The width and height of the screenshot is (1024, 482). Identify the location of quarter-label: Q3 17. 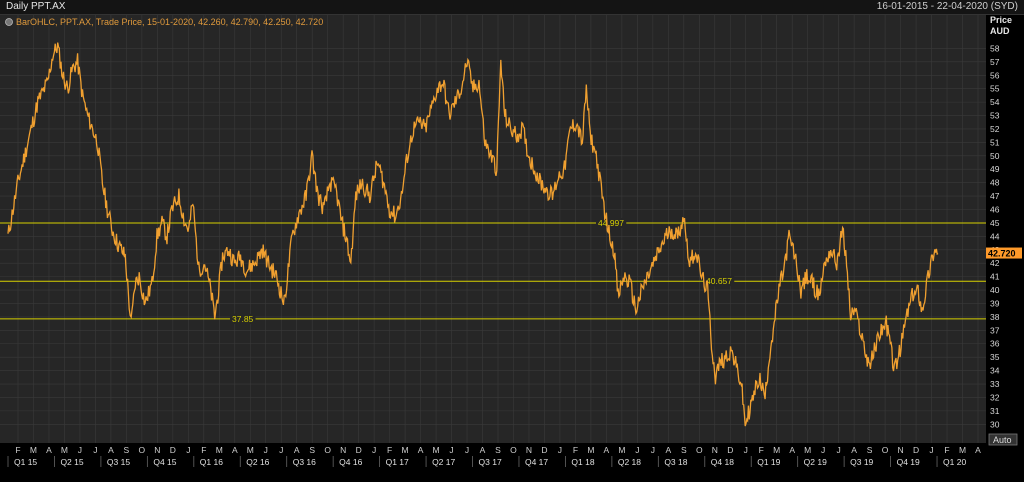
(490, 462).